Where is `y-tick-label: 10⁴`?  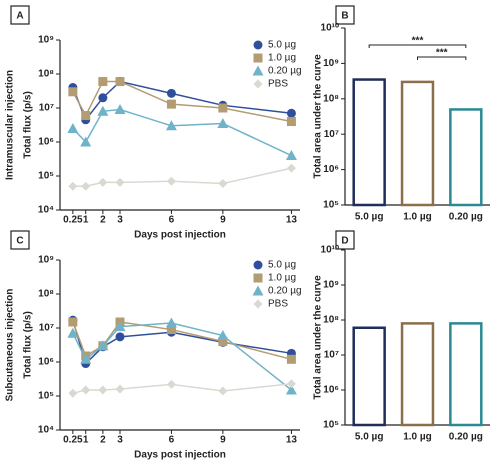
y-tick-label: 10⁴ is located at coordinates (46, 430).